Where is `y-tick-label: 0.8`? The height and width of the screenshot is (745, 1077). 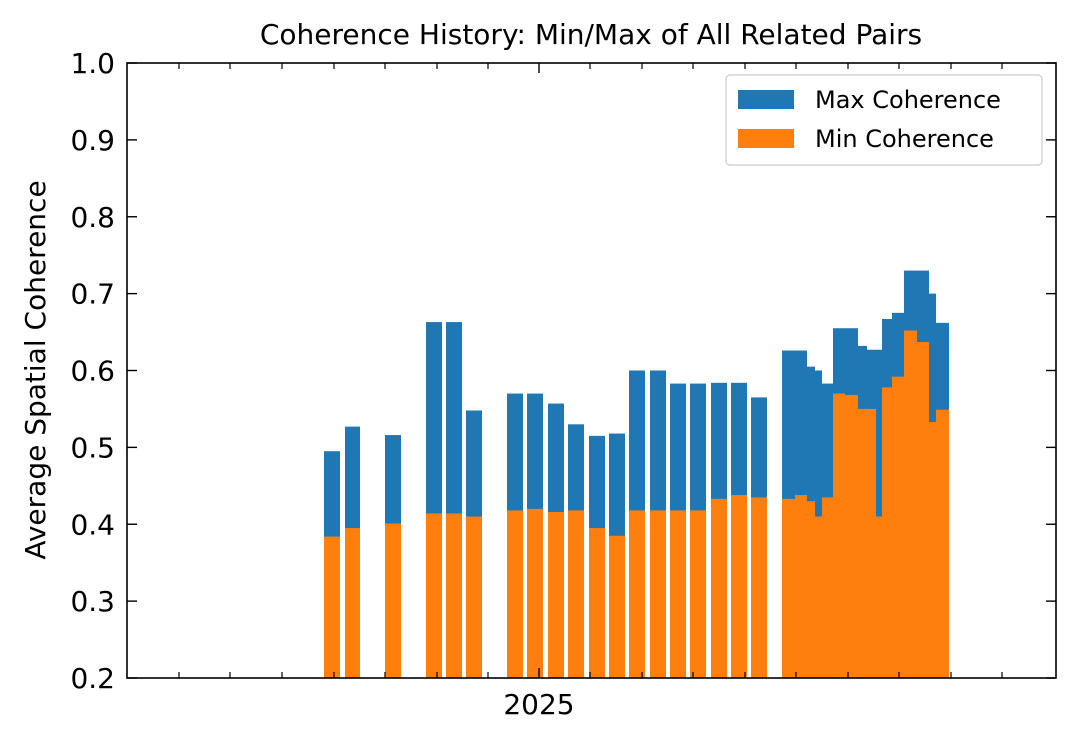
y-tick-label: 0.8 is located at coordinates (92, 217).